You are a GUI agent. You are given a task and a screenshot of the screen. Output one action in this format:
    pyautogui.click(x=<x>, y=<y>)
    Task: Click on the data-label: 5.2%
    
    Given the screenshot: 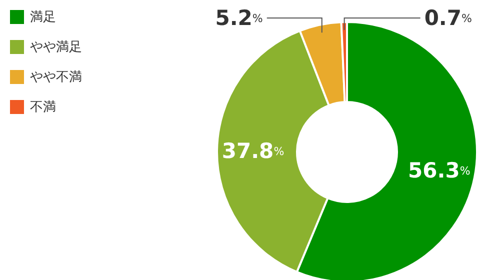 What is the action you would take?
    pyautogui.click(x=239, y=18)
    